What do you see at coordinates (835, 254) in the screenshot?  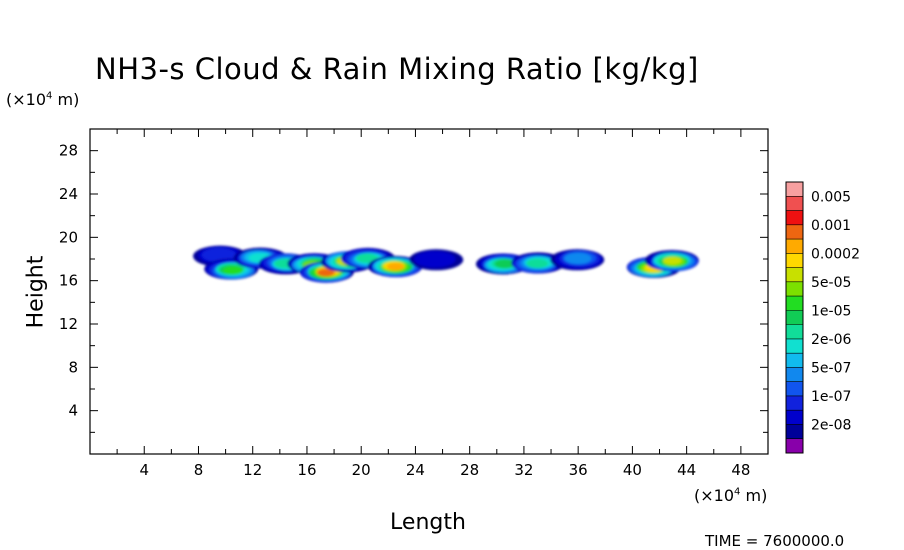 I see `colorbar-label: 0.0002` at bounding box center [835, 254].